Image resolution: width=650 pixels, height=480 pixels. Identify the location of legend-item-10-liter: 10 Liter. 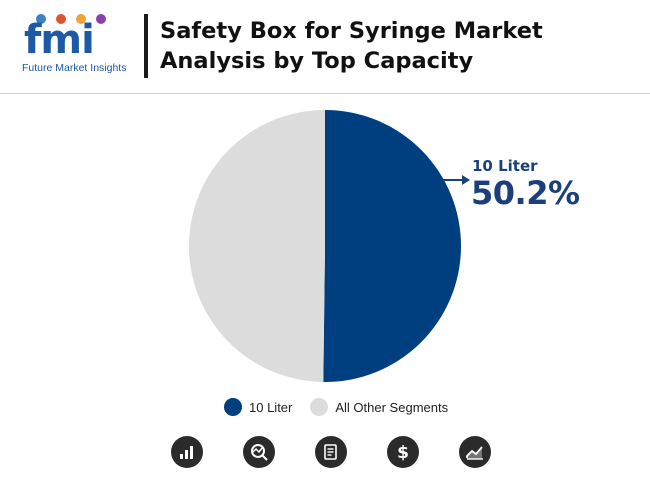
(258, 407).